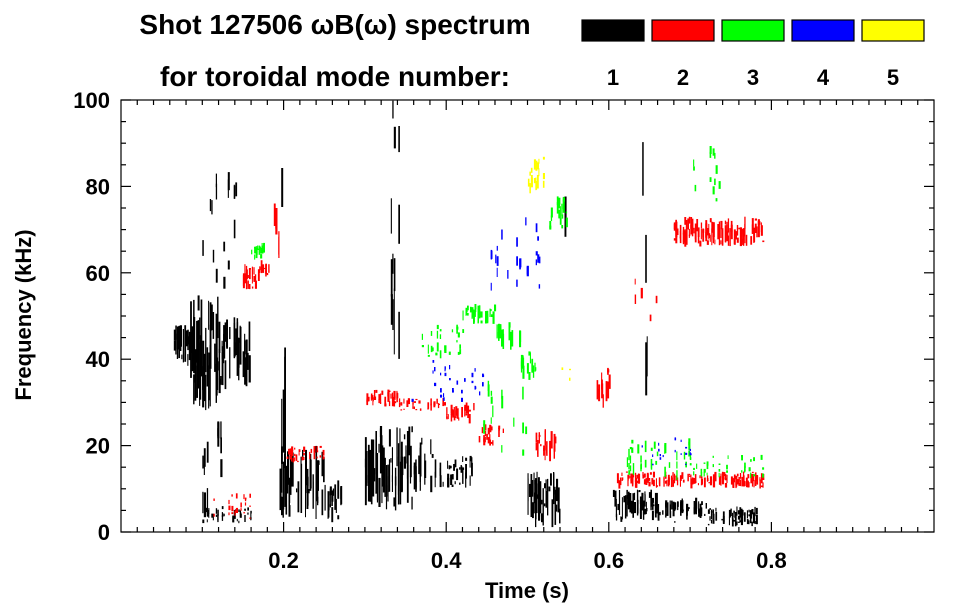 The width and height of the screenshot is (963, 615). I want to click on legend-item-1: 1, so click(613, 54).